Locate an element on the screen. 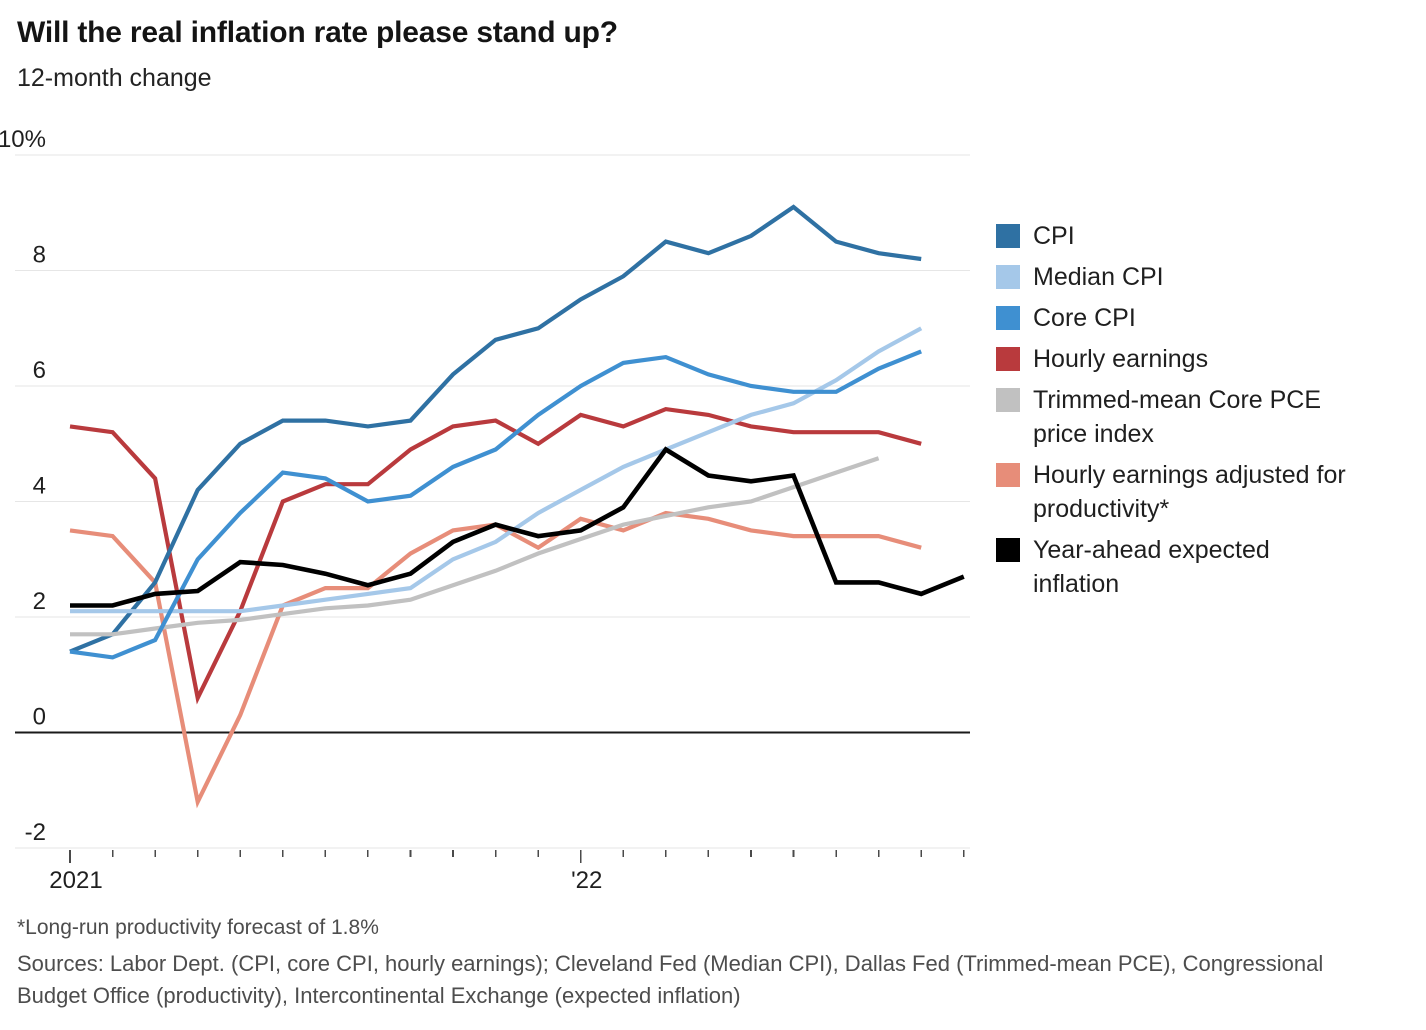  legend-swatch-hourly-earnings is located at coordinates (1008, 359).